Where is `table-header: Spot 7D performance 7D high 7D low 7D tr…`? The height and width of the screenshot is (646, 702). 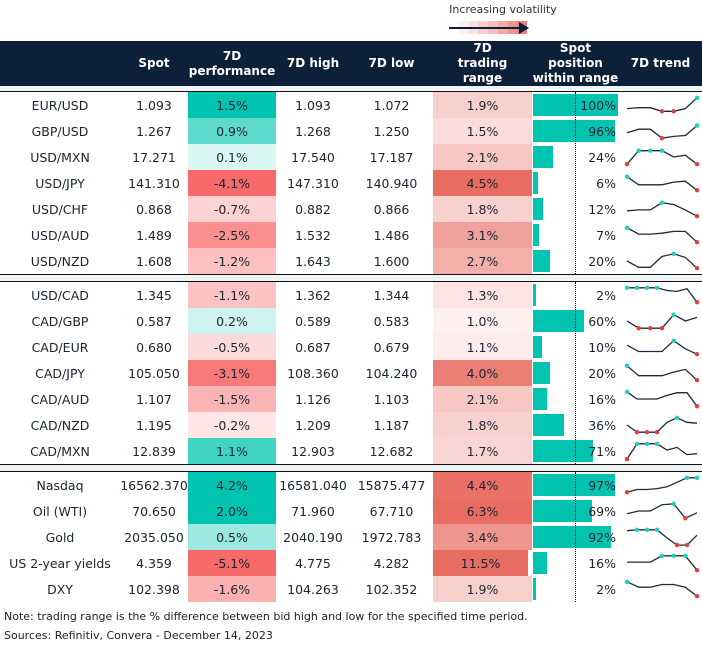 table-header: Spot 7D performance 7D high 7D low 7D tr… is located at coordinates (351, 63).